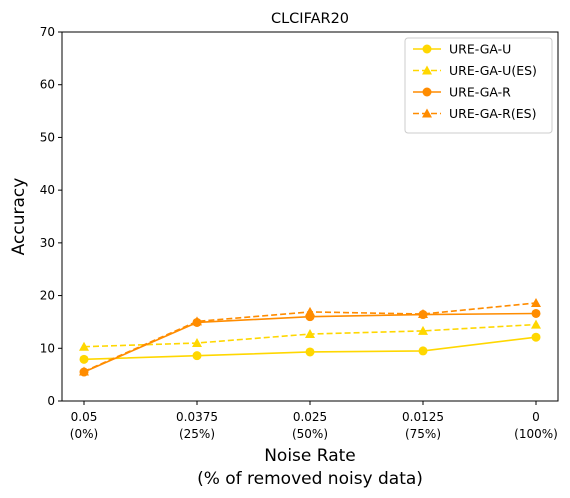 This screenshot has height=498, width=570. What do you see at coordinates (84, 417) in the screenshot?
I see `x-tick-label: 0.05` at bounding box center [84, 417].